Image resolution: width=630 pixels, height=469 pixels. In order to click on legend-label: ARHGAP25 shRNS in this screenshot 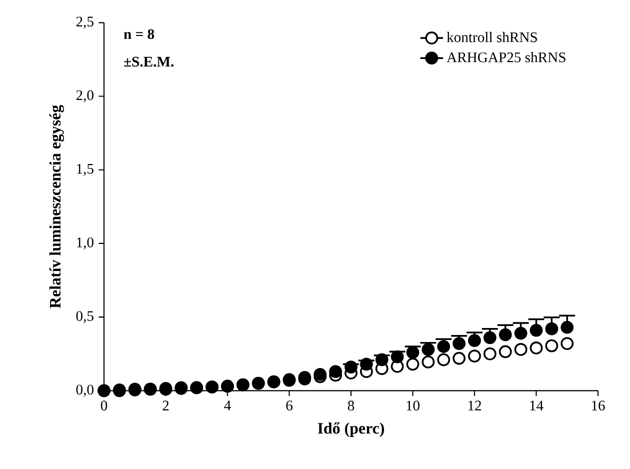, I will do `click(506, 57)`.